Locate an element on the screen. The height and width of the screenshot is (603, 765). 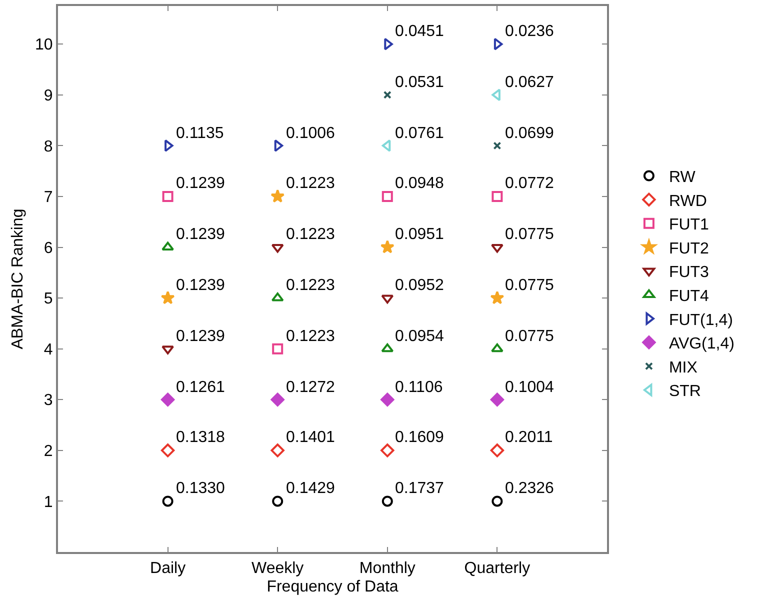
x-axis-title: Frequency of Data is located at coordinates (332, 587).